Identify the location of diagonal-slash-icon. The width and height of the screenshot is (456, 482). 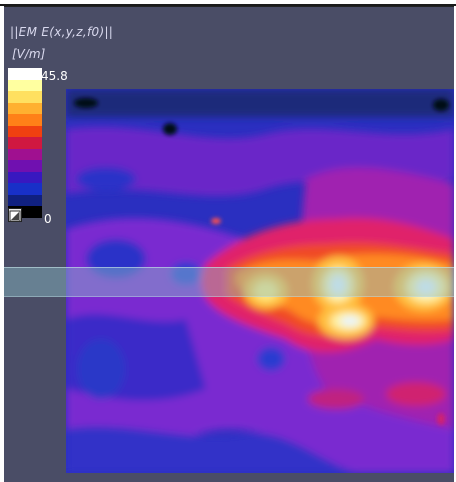
(15, 216).